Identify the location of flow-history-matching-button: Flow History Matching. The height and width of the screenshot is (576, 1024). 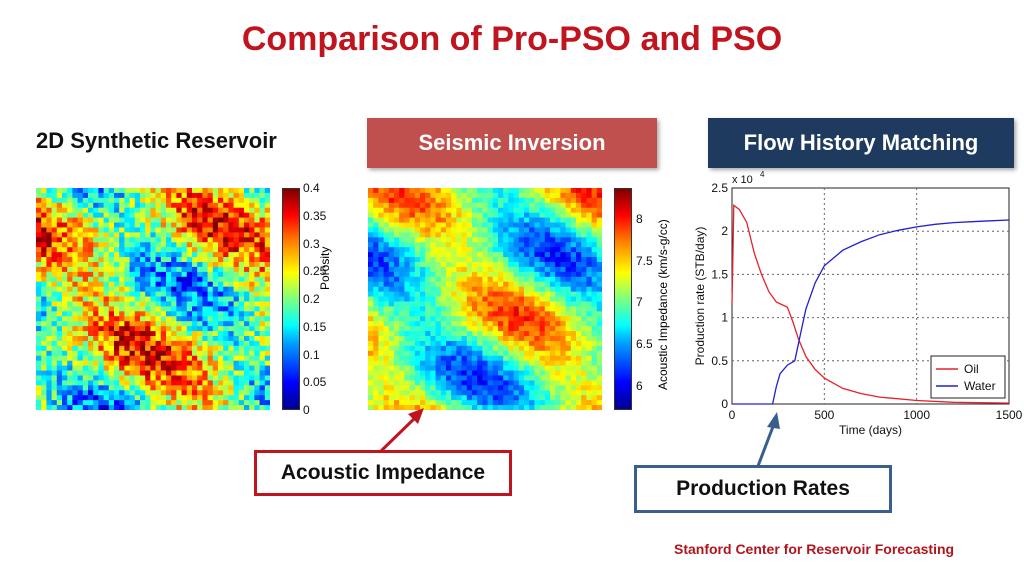
(861, 143).